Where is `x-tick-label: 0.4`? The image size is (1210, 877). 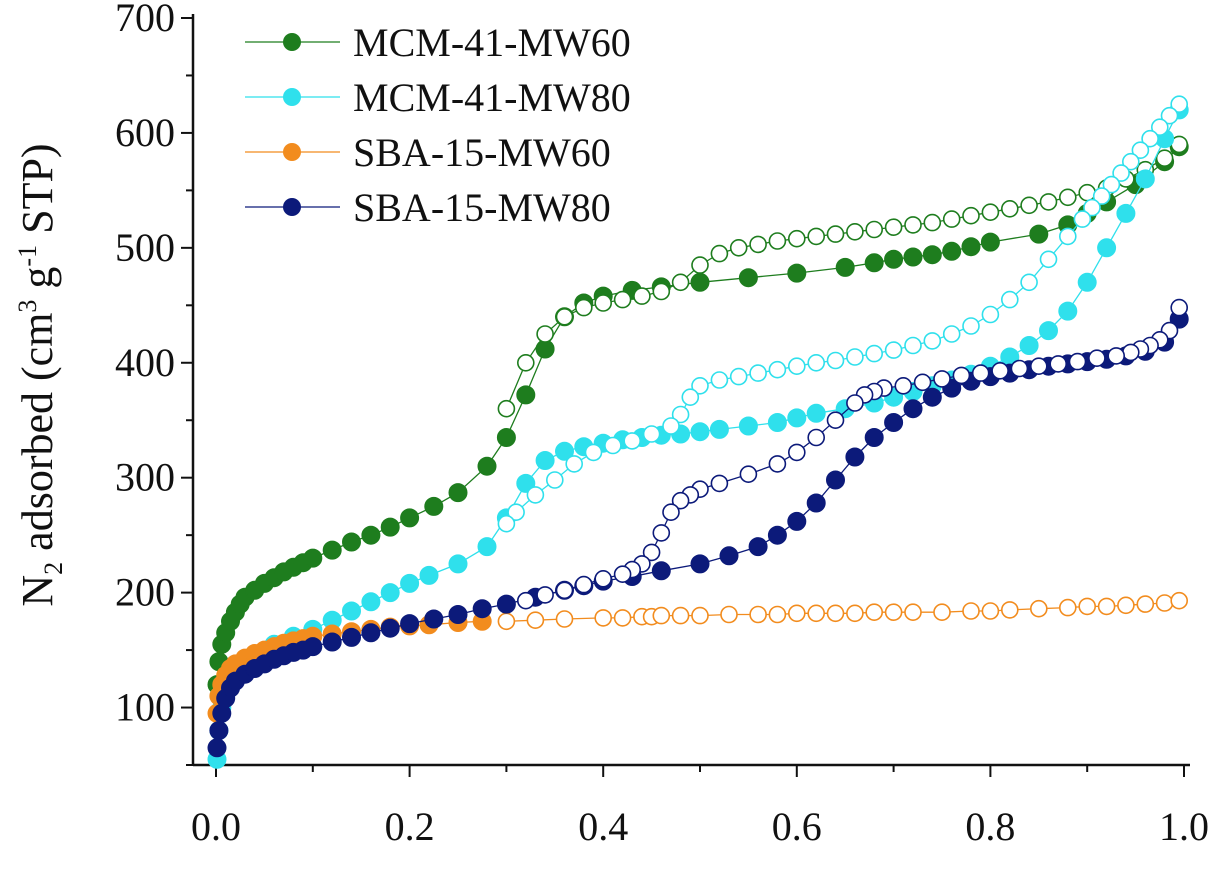 x-tick-label: 0.4 is located at coordinates (603, 826).